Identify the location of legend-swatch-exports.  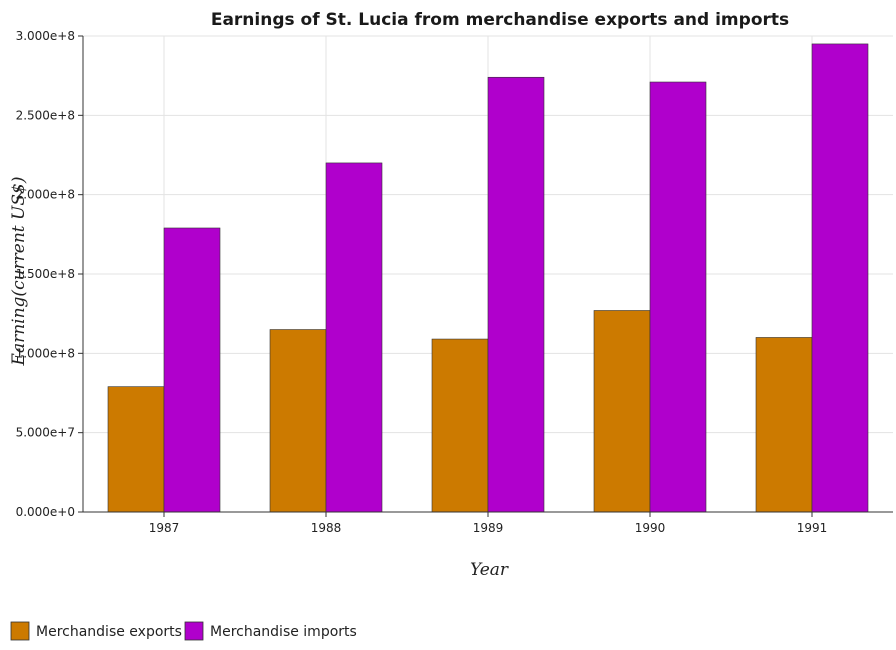
(20, 631).